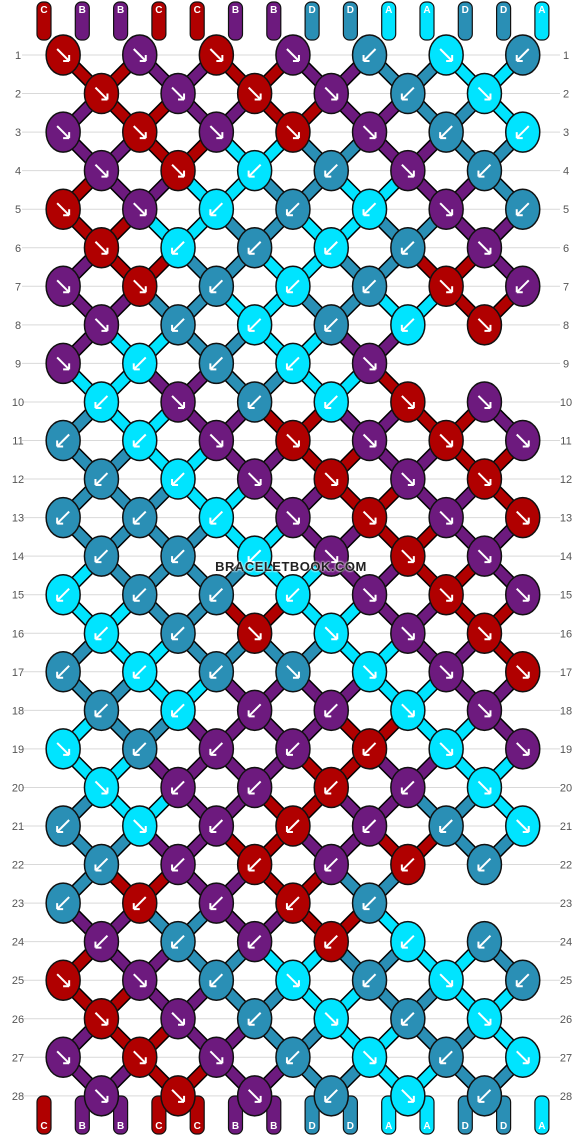 Image resolution: width=582 pixels, height=1136 pixels. Describe the element at coordinates (18, 943) in the screenshot. I see `row-number-left: 24` at that location.